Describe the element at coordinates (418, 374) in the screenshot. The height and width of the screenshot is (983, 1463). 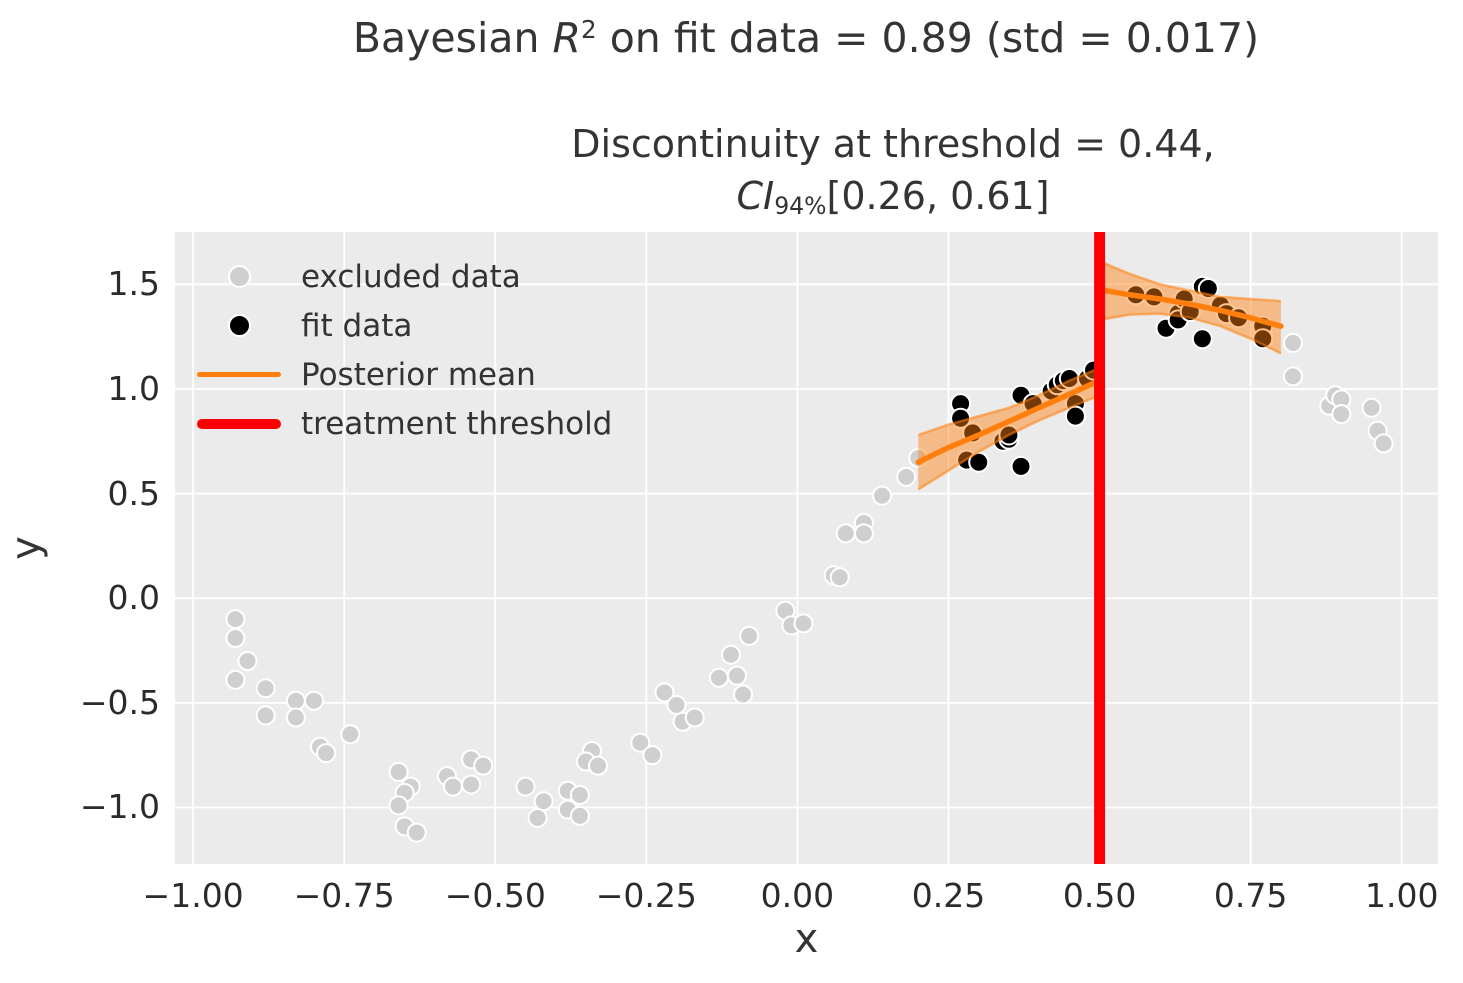
I see `legend-label-posterior-mean: Posterior mean` at that location.